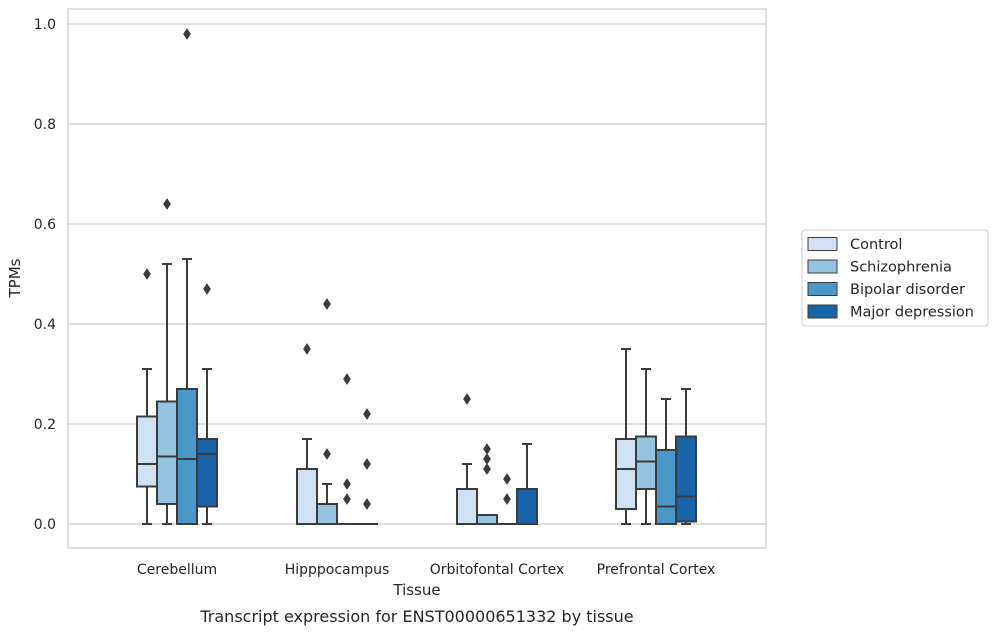 The image size is (997, 634). I want to click on legend-frame, so click(895, 278).